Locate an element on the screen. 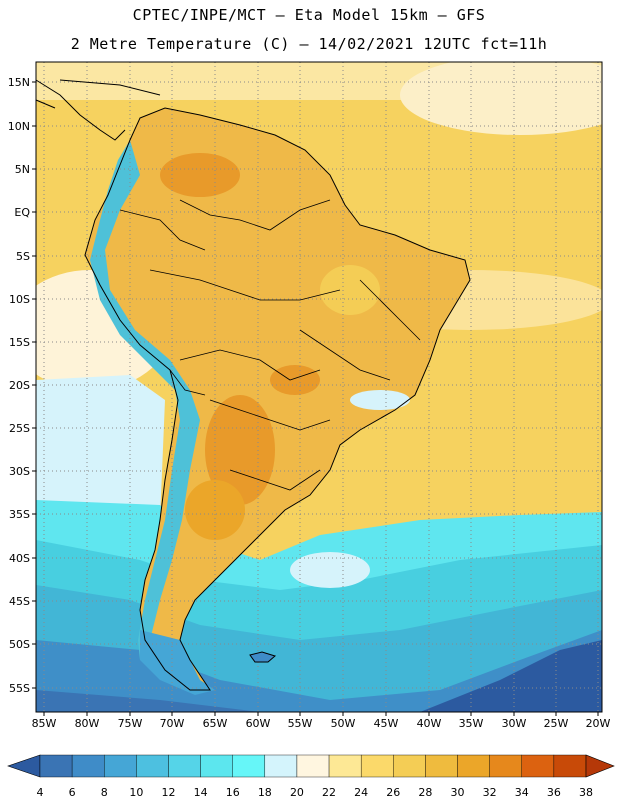 The width and height of the screenshot is (618, 800). colorbar-label: 14 is located at coordinates (201, 792).